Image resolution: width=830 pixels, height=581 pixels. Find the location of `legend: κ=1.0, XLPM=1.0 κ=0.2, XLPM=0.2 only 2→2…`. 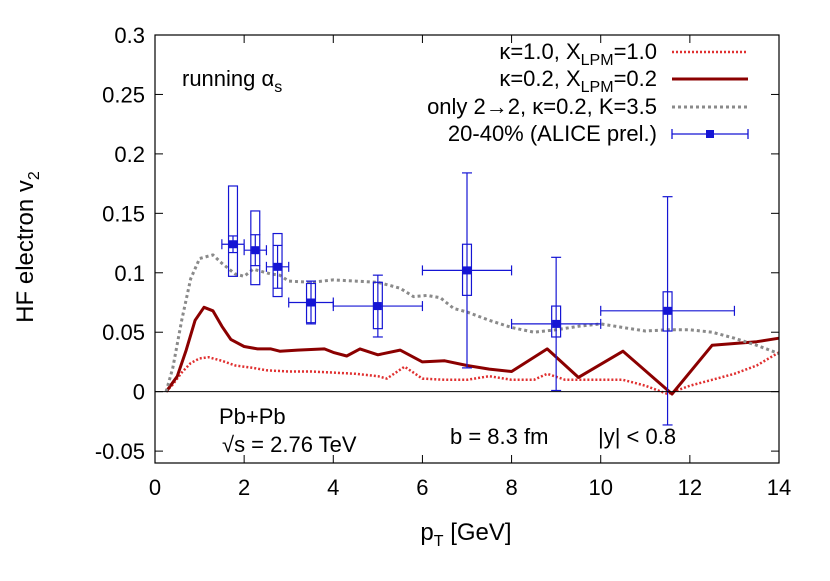

legend: κ=1.0, XLPM=1.0 κ=0.2, XLPM=0.2 only 2→2… is located at coordinates (588, 92).